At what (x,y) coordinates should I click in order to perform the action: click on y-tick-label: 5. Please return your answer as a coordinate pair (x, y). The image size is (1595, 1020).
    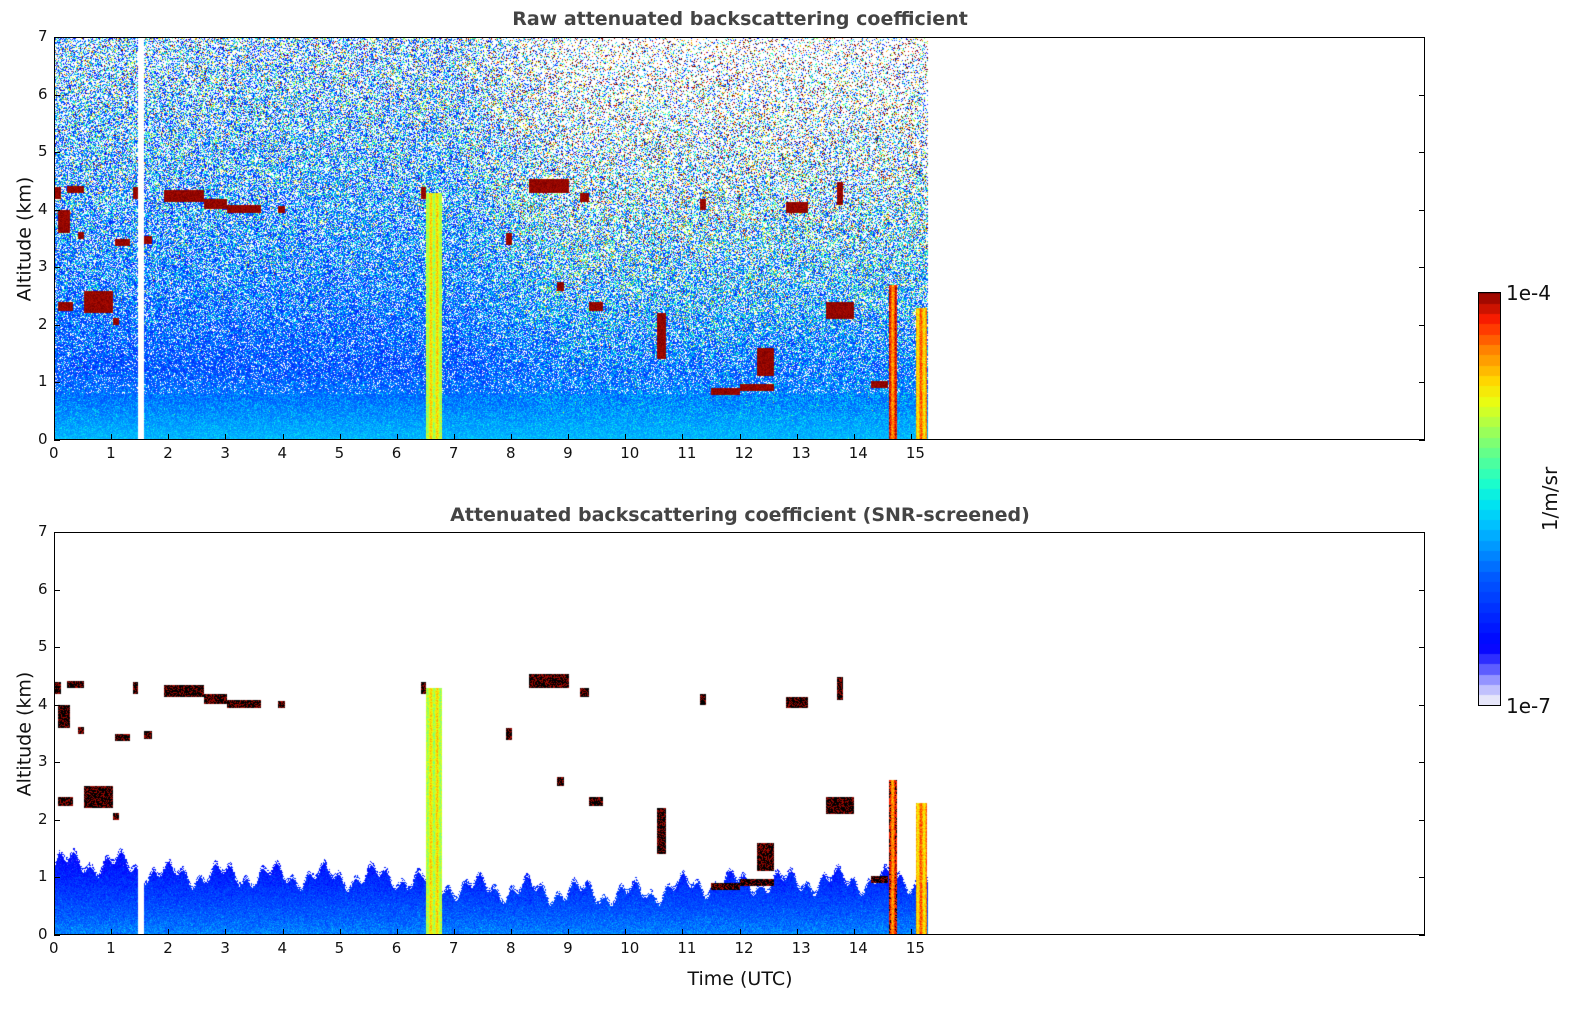
    Looking at the image, I should click on (43, 646).